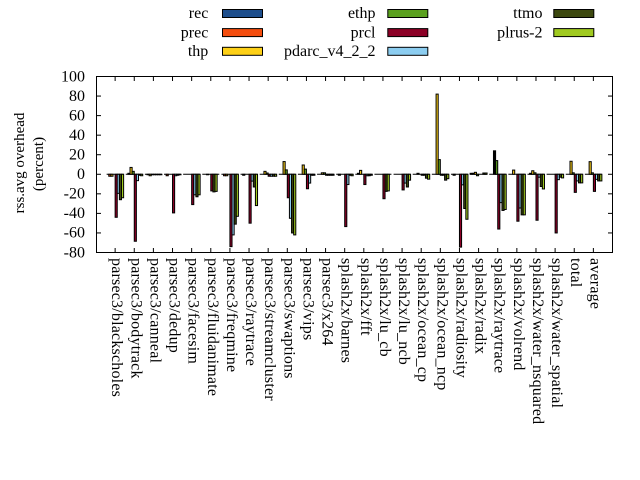 The width and height of the screenshot is (640, 480). What do you see at coordinates (362, 13) in the screenshot?
I see `svg-text: ethp` at bounding box center [362, 13].